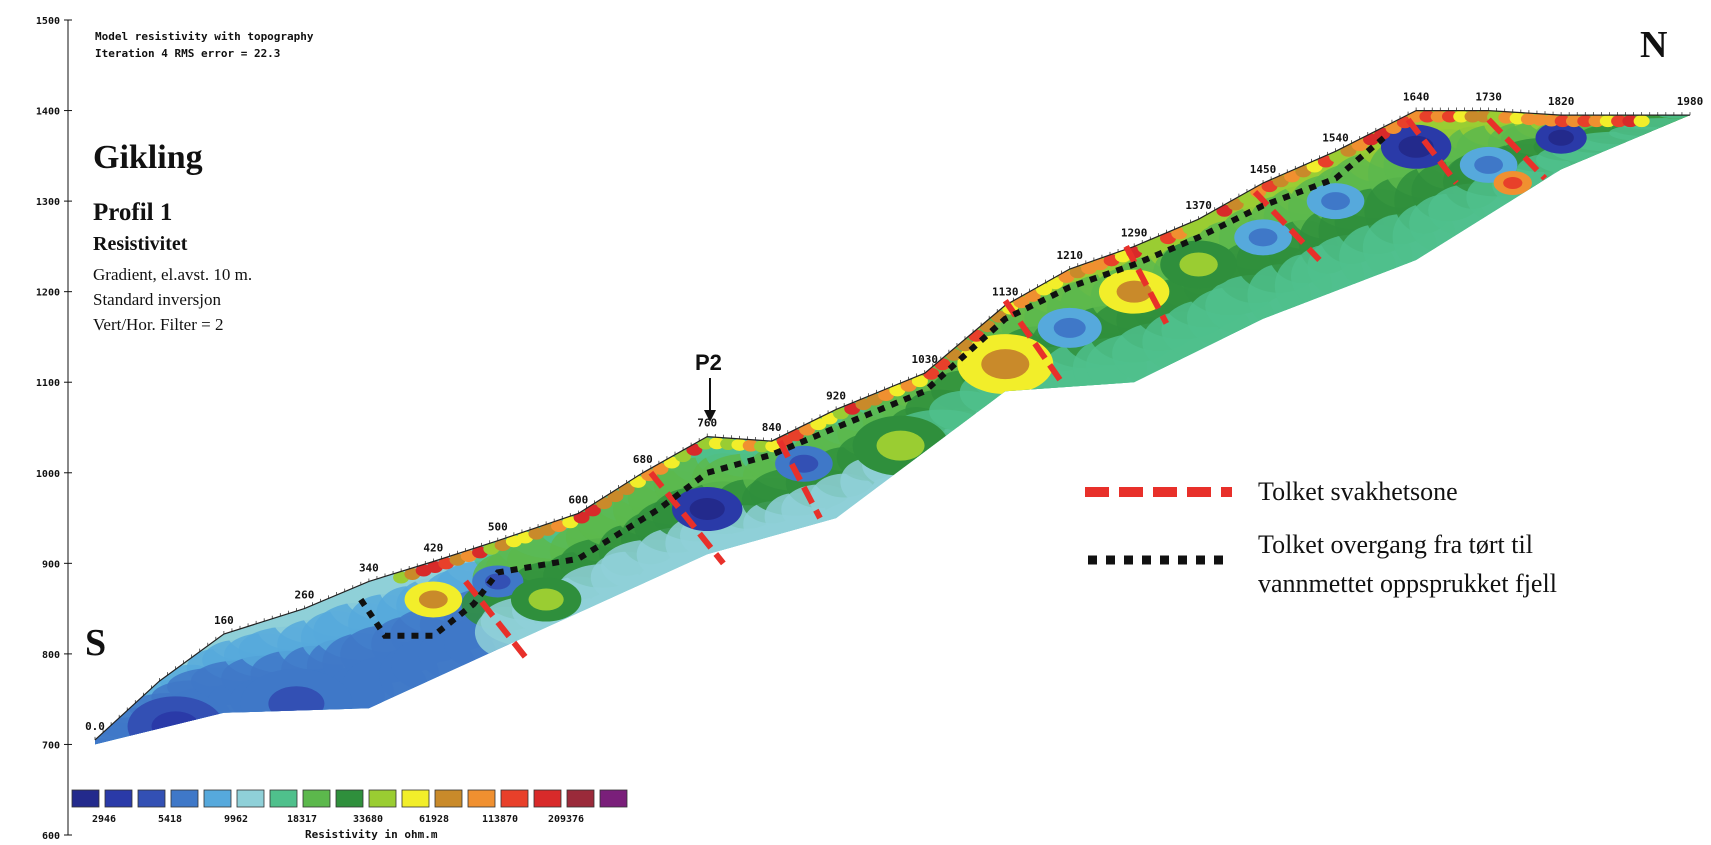  Describe the element at coordinates (434, 819) in the screenshot. I see `colorbar-tick-label: 61928` at that location.